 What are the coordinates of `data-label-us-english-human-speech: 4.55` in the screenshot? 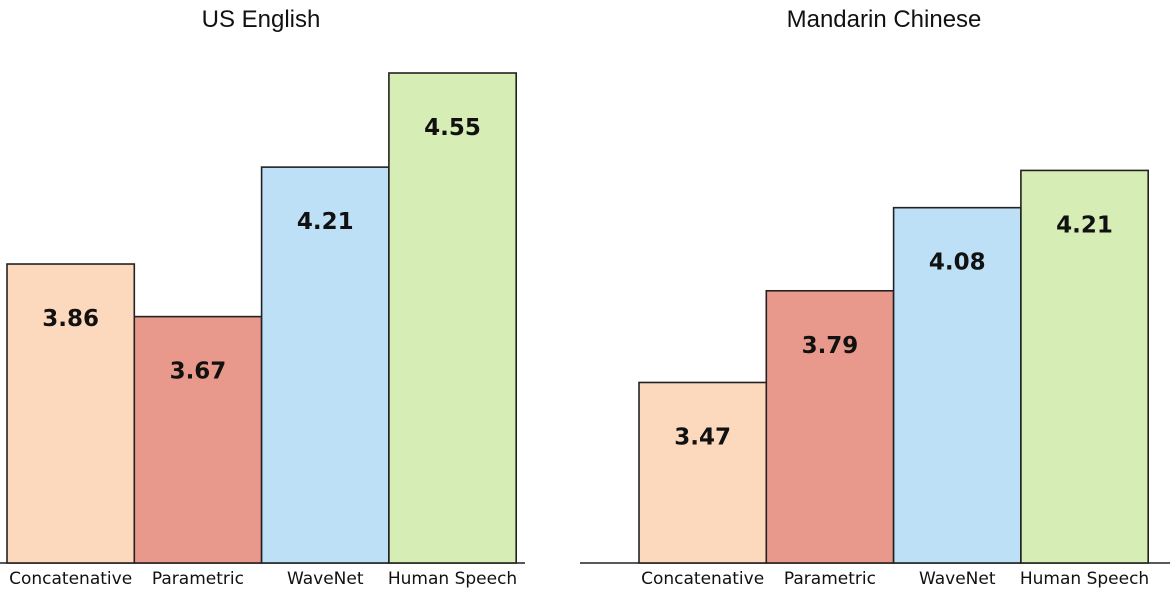 It's located at (452, 128).